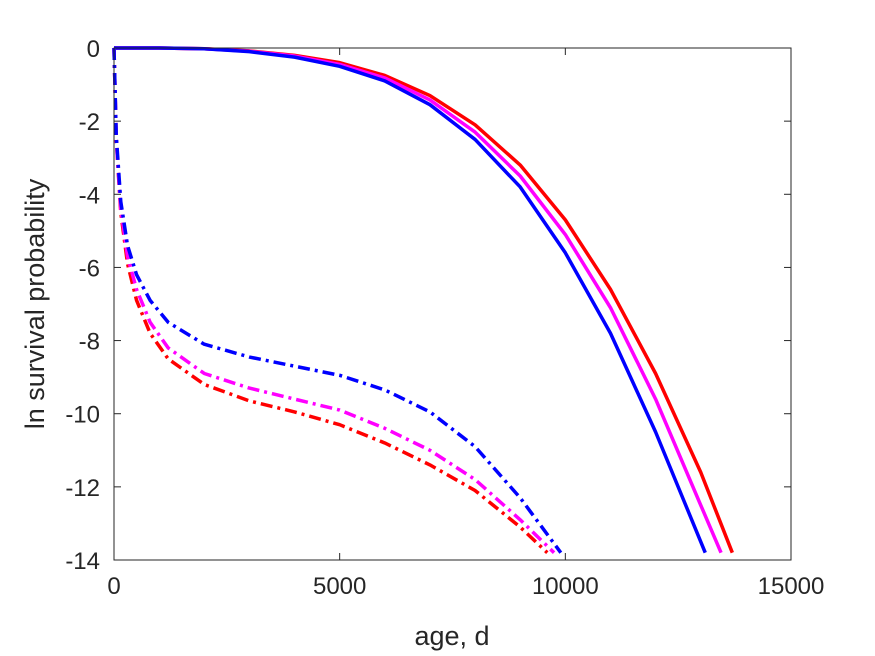 This screenshot has width=875, height=656. What do you see at coordinates (35, 303) in the screenshot?
I see `y-axis-label: ln survival probability` at bounding box center [35, 303].